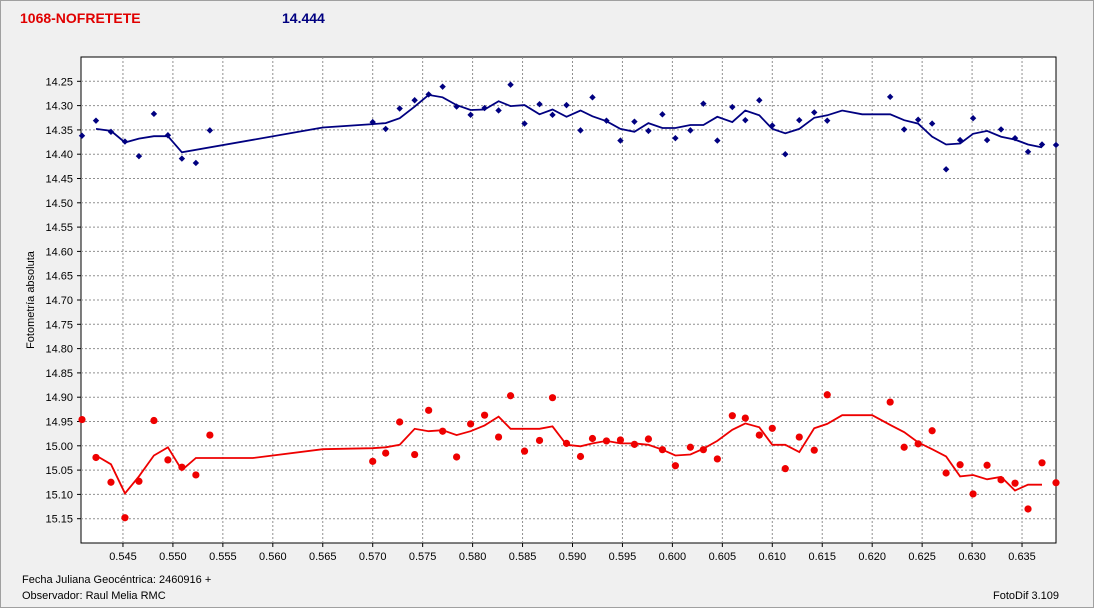 This screenshot has height=608, width=1094. What do you see at coordinates (59, 471) in the screenshot?
I see `y-tick-label: 15.05` at bounding box center [59, 471].